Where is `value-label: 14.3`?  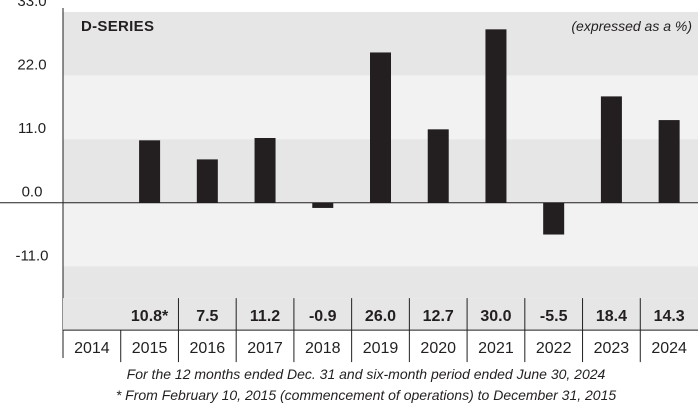 value-label: 14.3 is located at coordinates (669, 316).